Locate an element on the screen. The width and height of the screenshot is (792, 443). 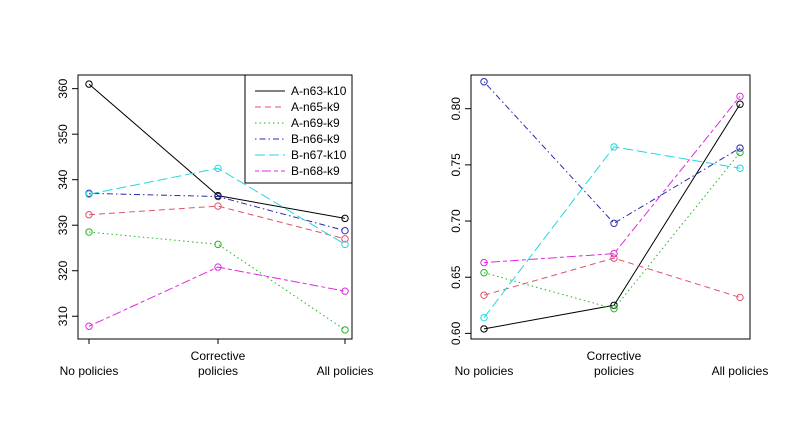
legend-label: B-n68-k9 is located at coordinates (315, 171).